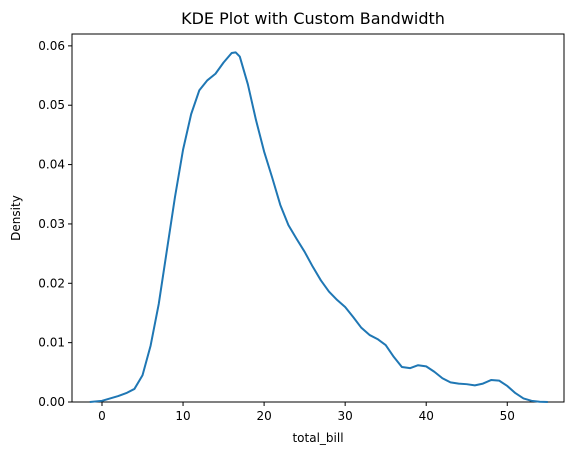 Image resolution: width=576 pixels, height=455 pixels. I want to click on y-axis-ticks: 0.00 0.01 0.02 0.03 0.04 0.05 0.06, so click(55, 224).